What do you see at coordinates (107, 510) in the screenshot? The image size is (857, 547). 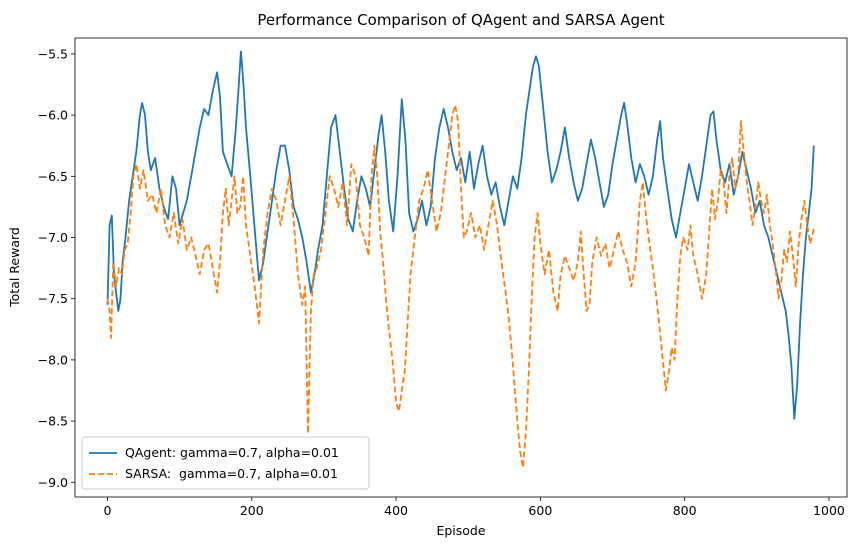 I see `x-tick-label: 0` at bounding box center [107, 510].